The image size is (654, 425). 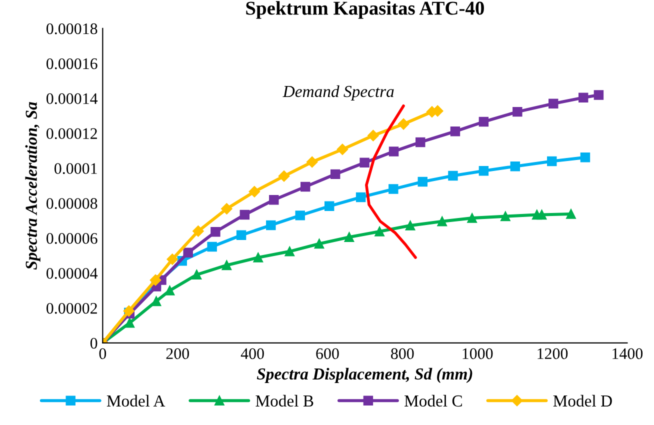 I want to click on x-tick-label: 1000, so click(x=477, y=354).